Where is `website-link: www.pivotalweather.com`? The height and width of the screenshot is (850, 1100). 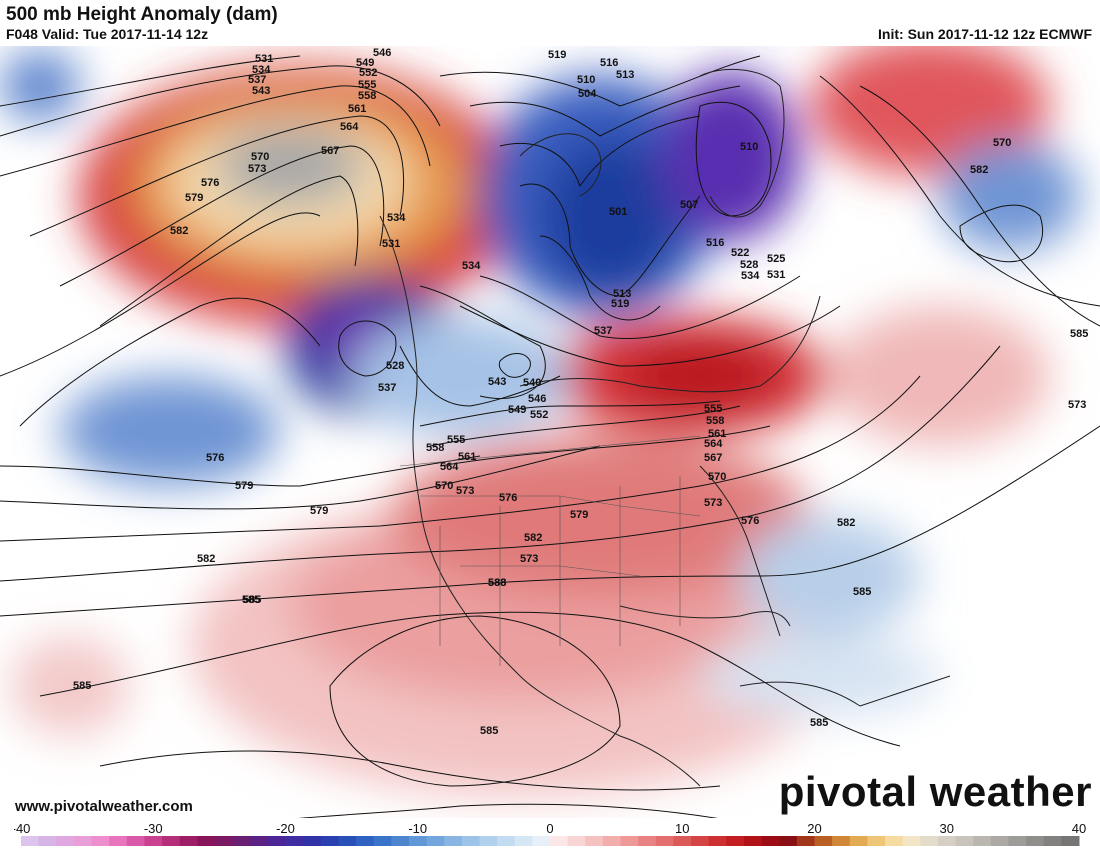 website-link: www.pivotalweather.com is located at coordinates (104, 806).